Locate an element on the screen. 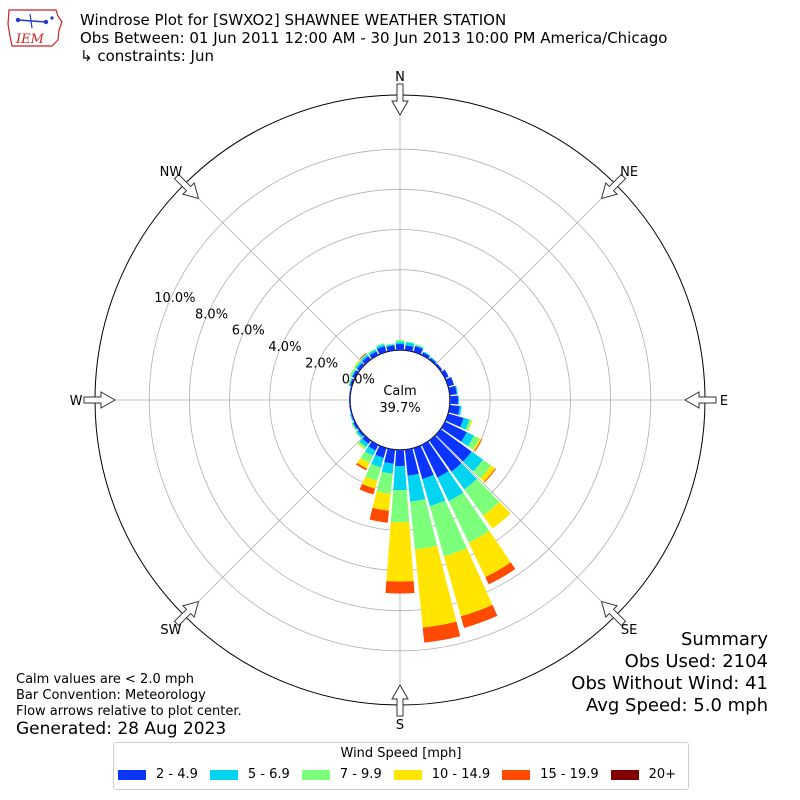  direction-label: S is located at coordinates (400, 725).